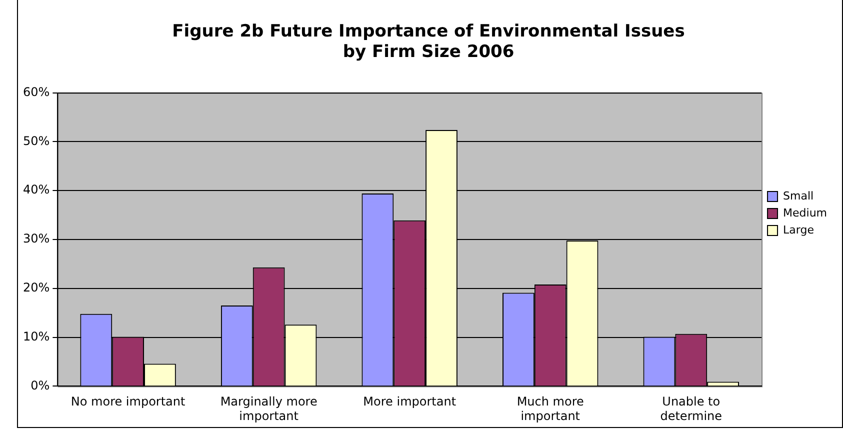  Describe the element at coordinates (36, 287) in the screenshot. I see `y-tick-label: 20%` at that location.